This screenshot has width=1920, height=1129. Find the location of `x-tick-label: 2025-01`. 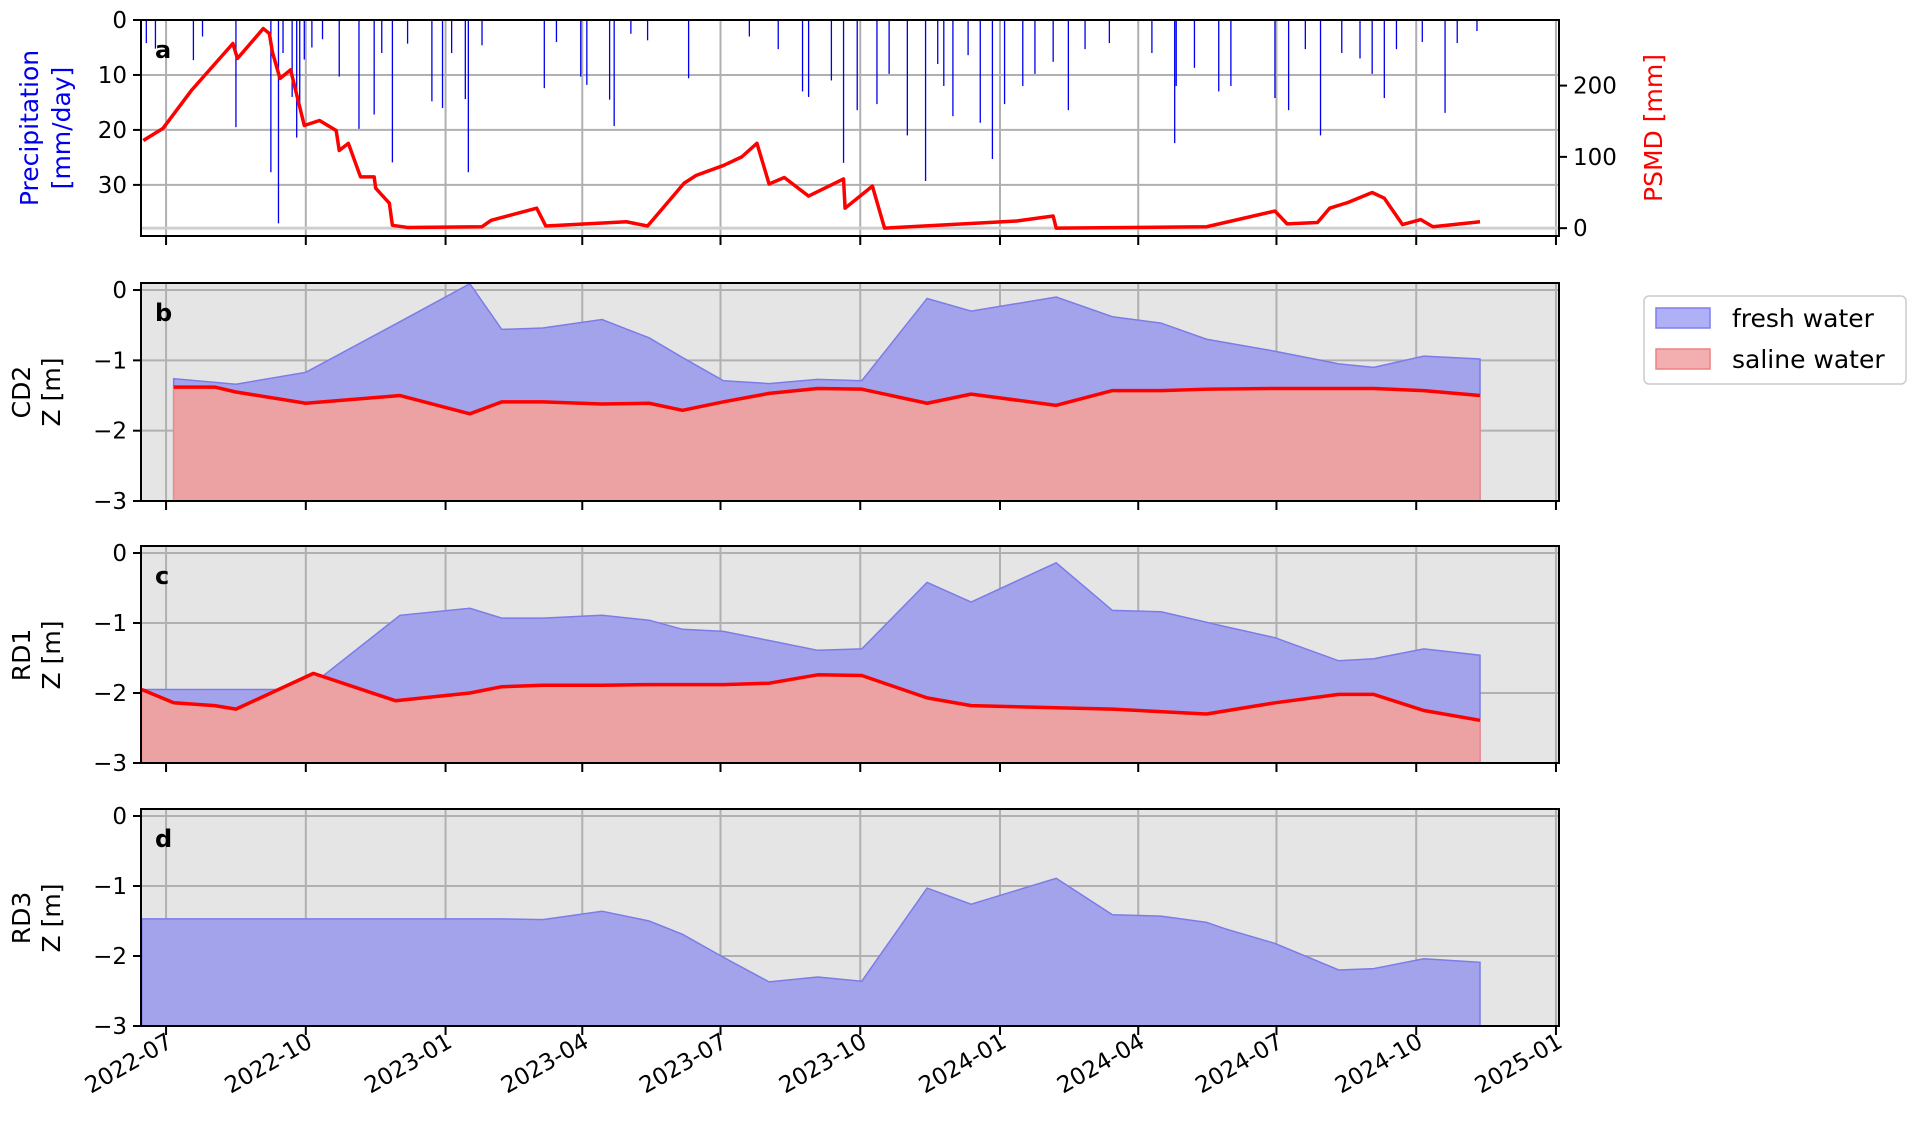

x-tick-label: 2025-01 is located at coordinates (1519, 1064).